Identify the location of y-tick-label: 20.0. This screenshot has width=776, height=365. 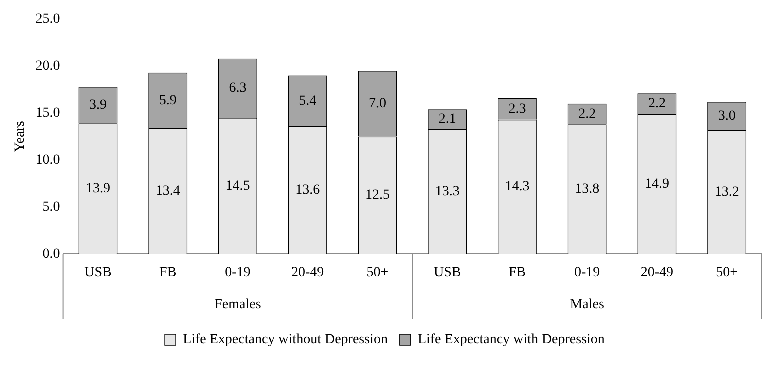
(48, 66).